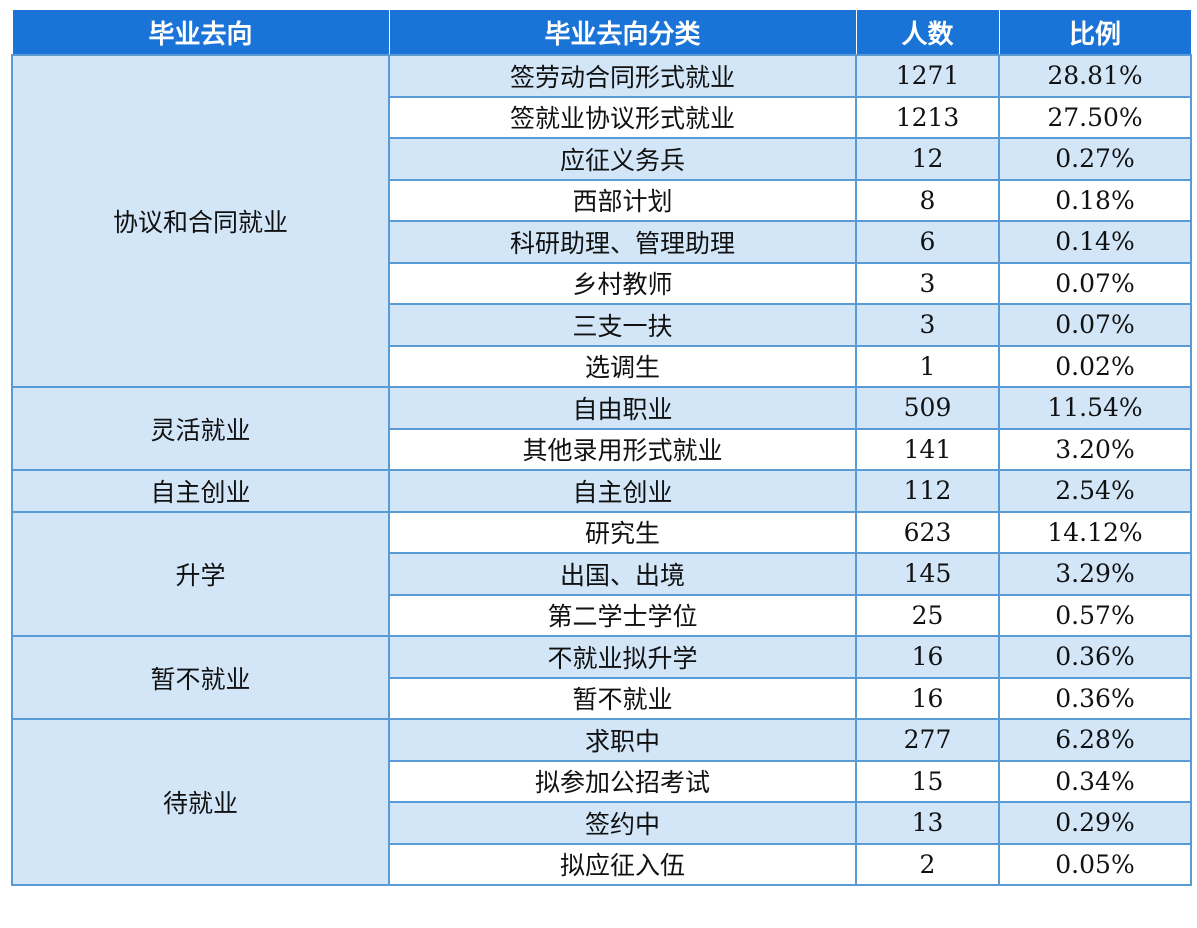 The width and height of the screenshot is (1197, 928). I want to click on count-cell: 145, so click(927, 574).